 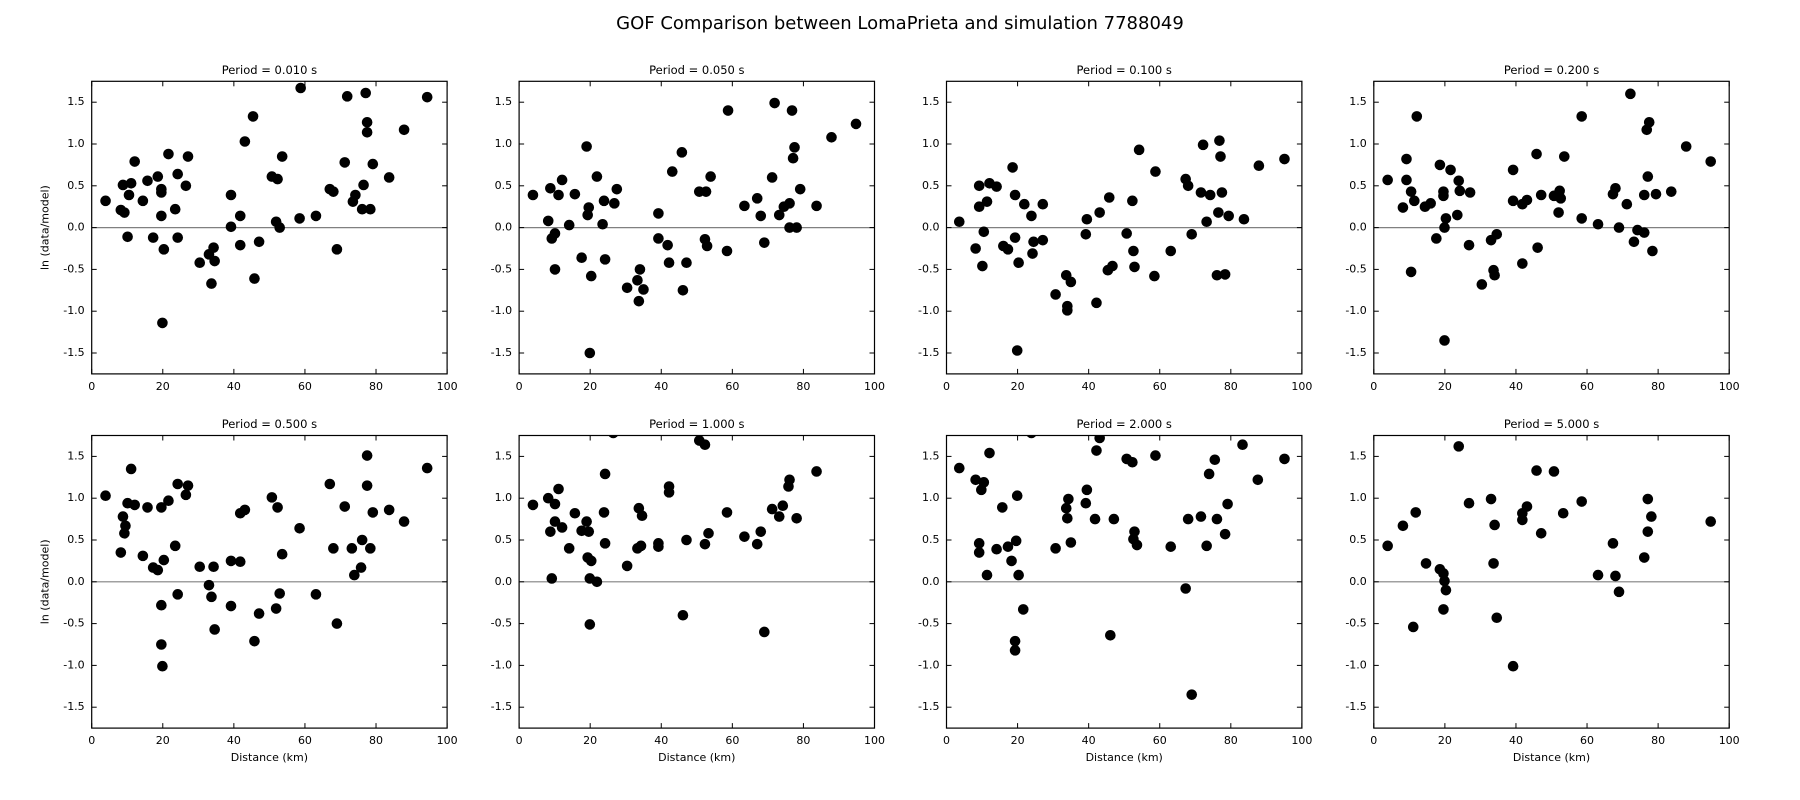 I want to click on subplot-title: Period = 0.050 s, so click(x=696, y=70).